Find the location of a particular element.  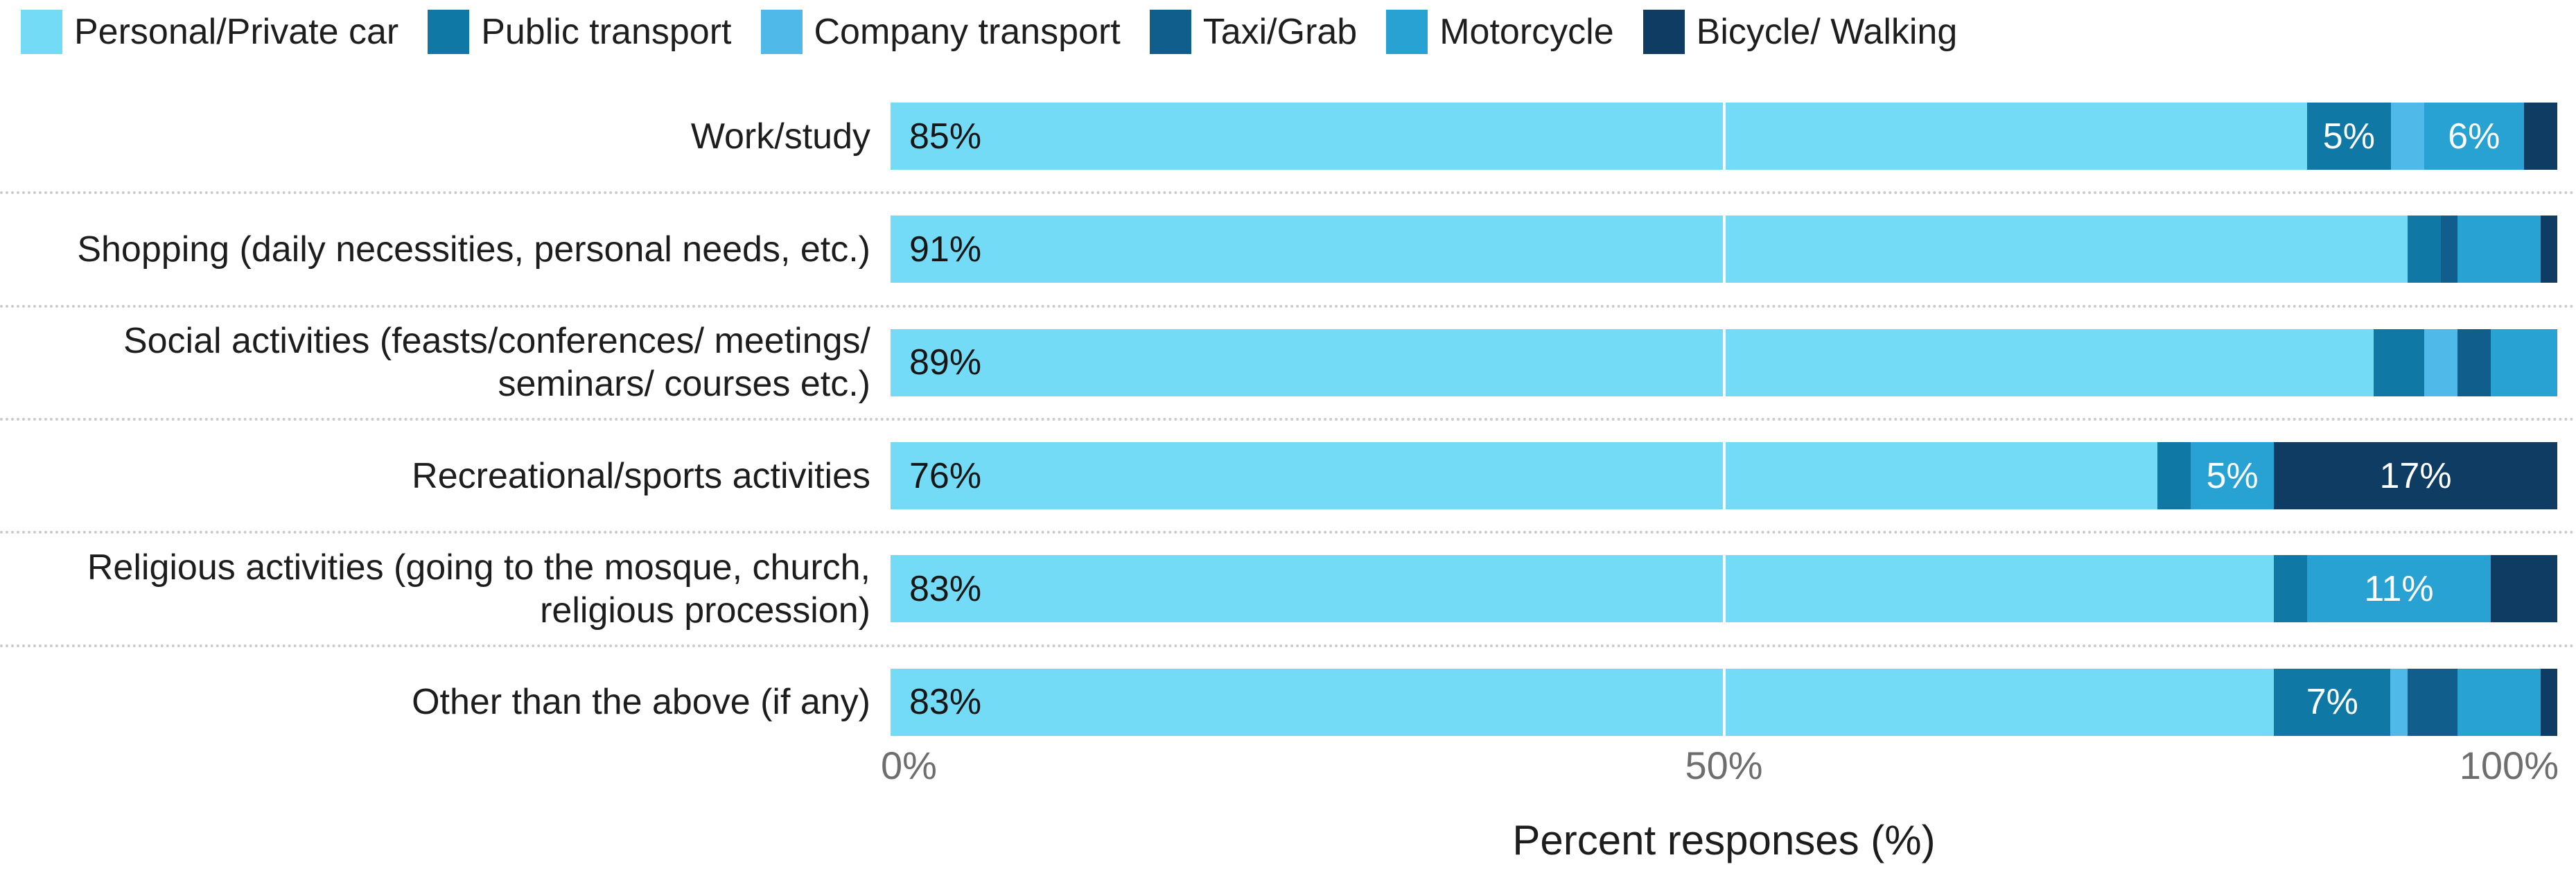

legend-label: Bicycle/ Walking is located at coordinates (1827, 32).